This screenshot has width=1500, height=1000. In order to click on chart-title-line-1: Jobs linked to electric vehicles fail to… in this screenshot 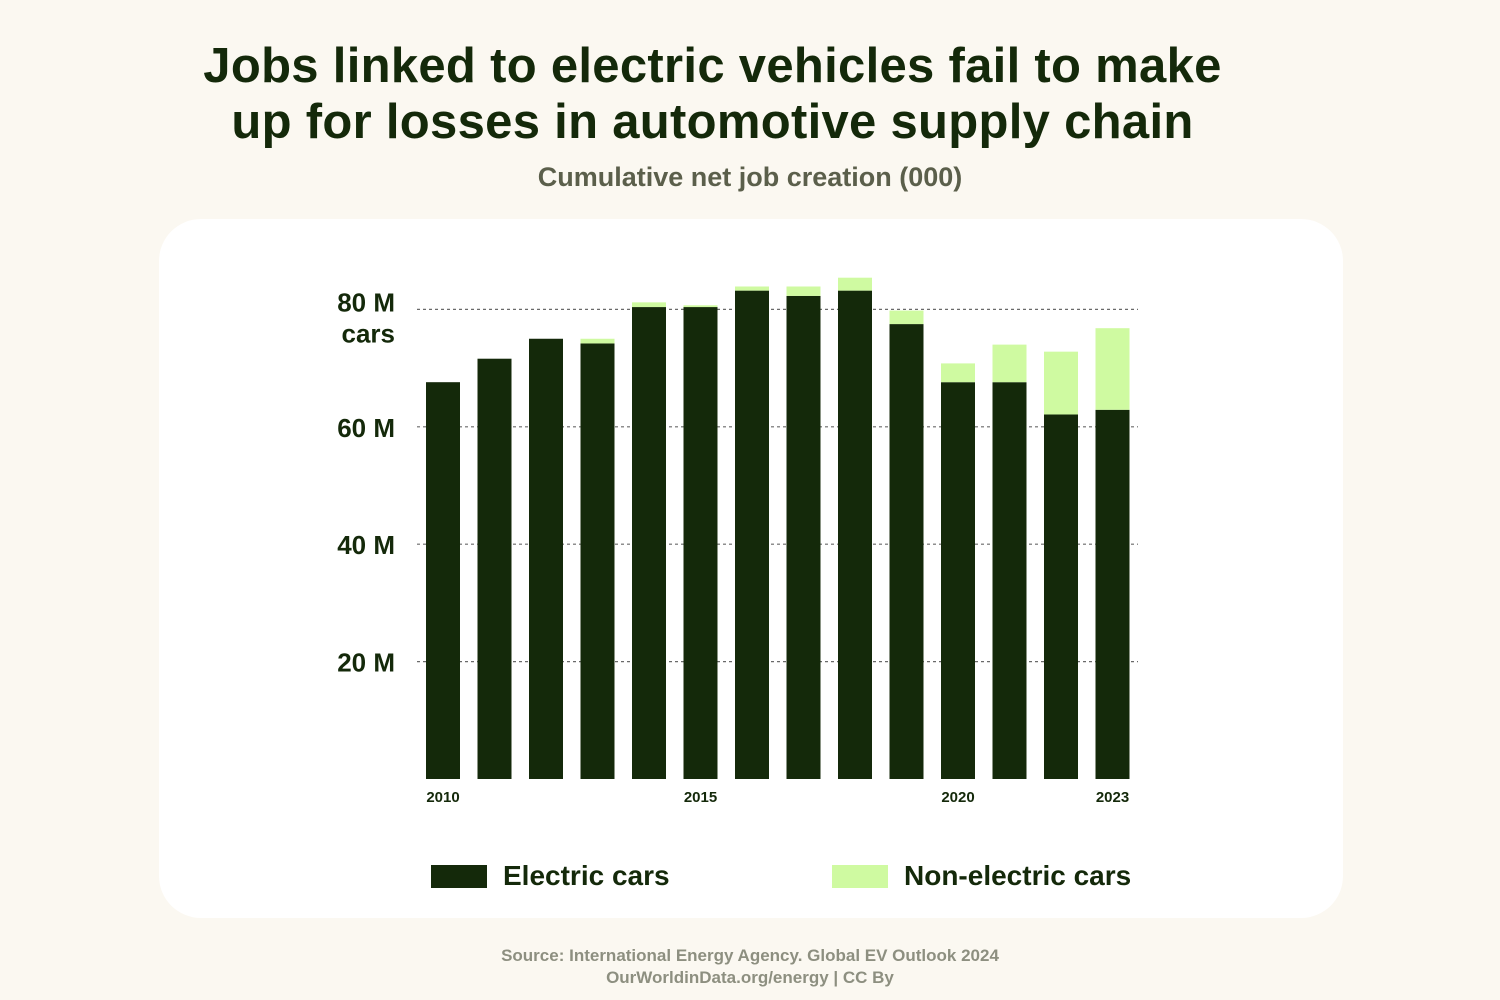, I will do `click(712, 66)`.